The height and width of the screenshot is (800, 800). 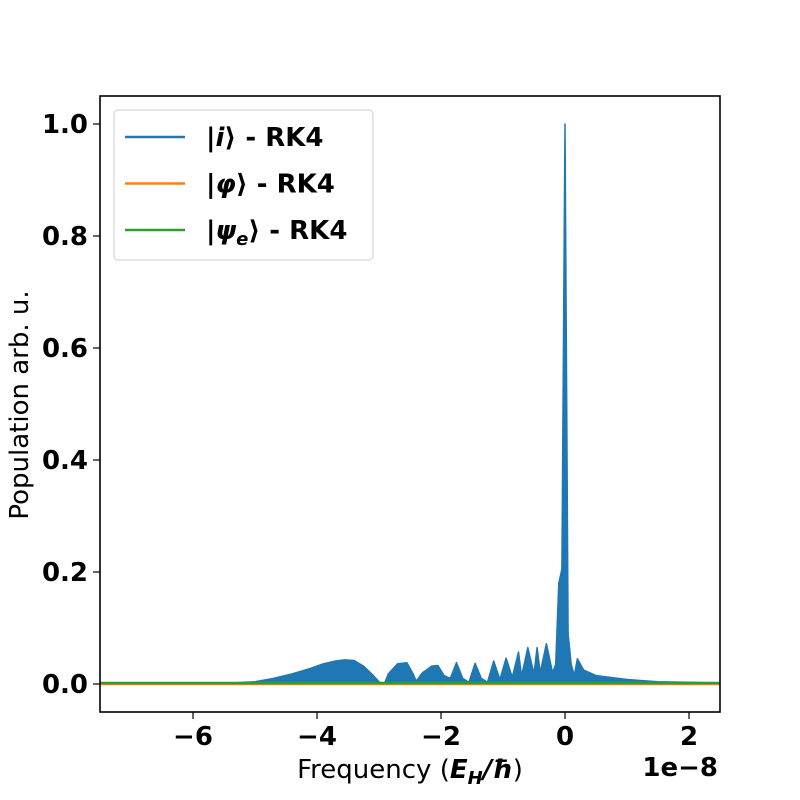 I want to click on x-tick-label: 0, so click(x=565, y=737).